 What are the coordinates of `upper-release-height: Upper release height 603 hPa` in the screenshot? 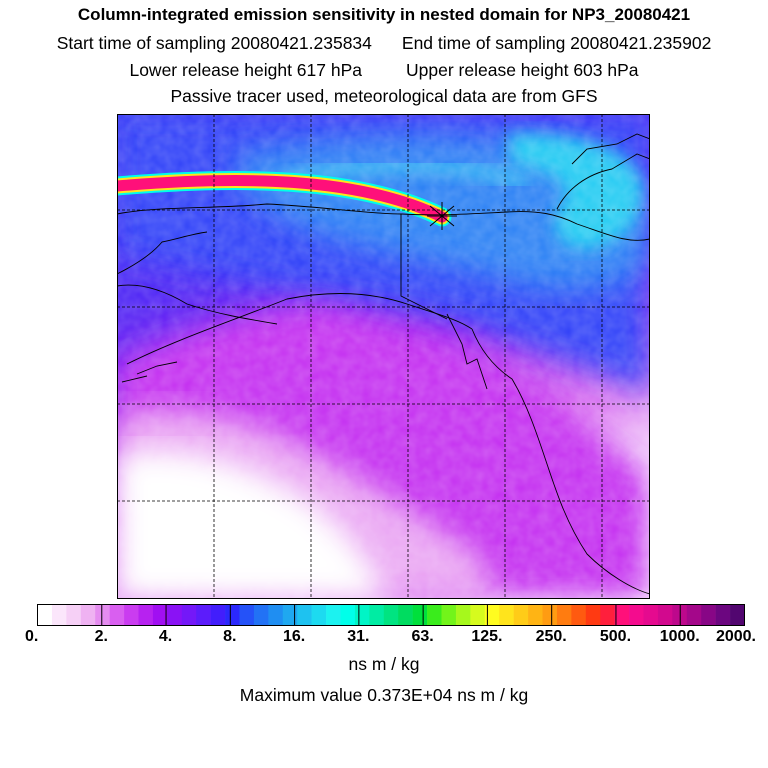 It's located at (522, 70).